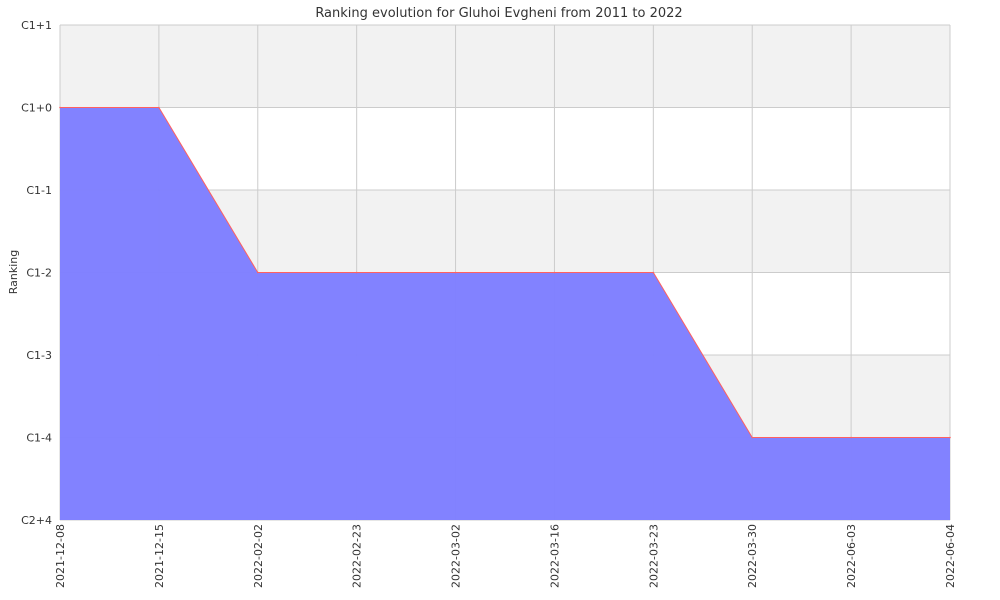  What do you see at coordinates (456, 556) in the screenshot?
I see `x-tick-label: 2022-03-02` at bounding box center [456, 556].